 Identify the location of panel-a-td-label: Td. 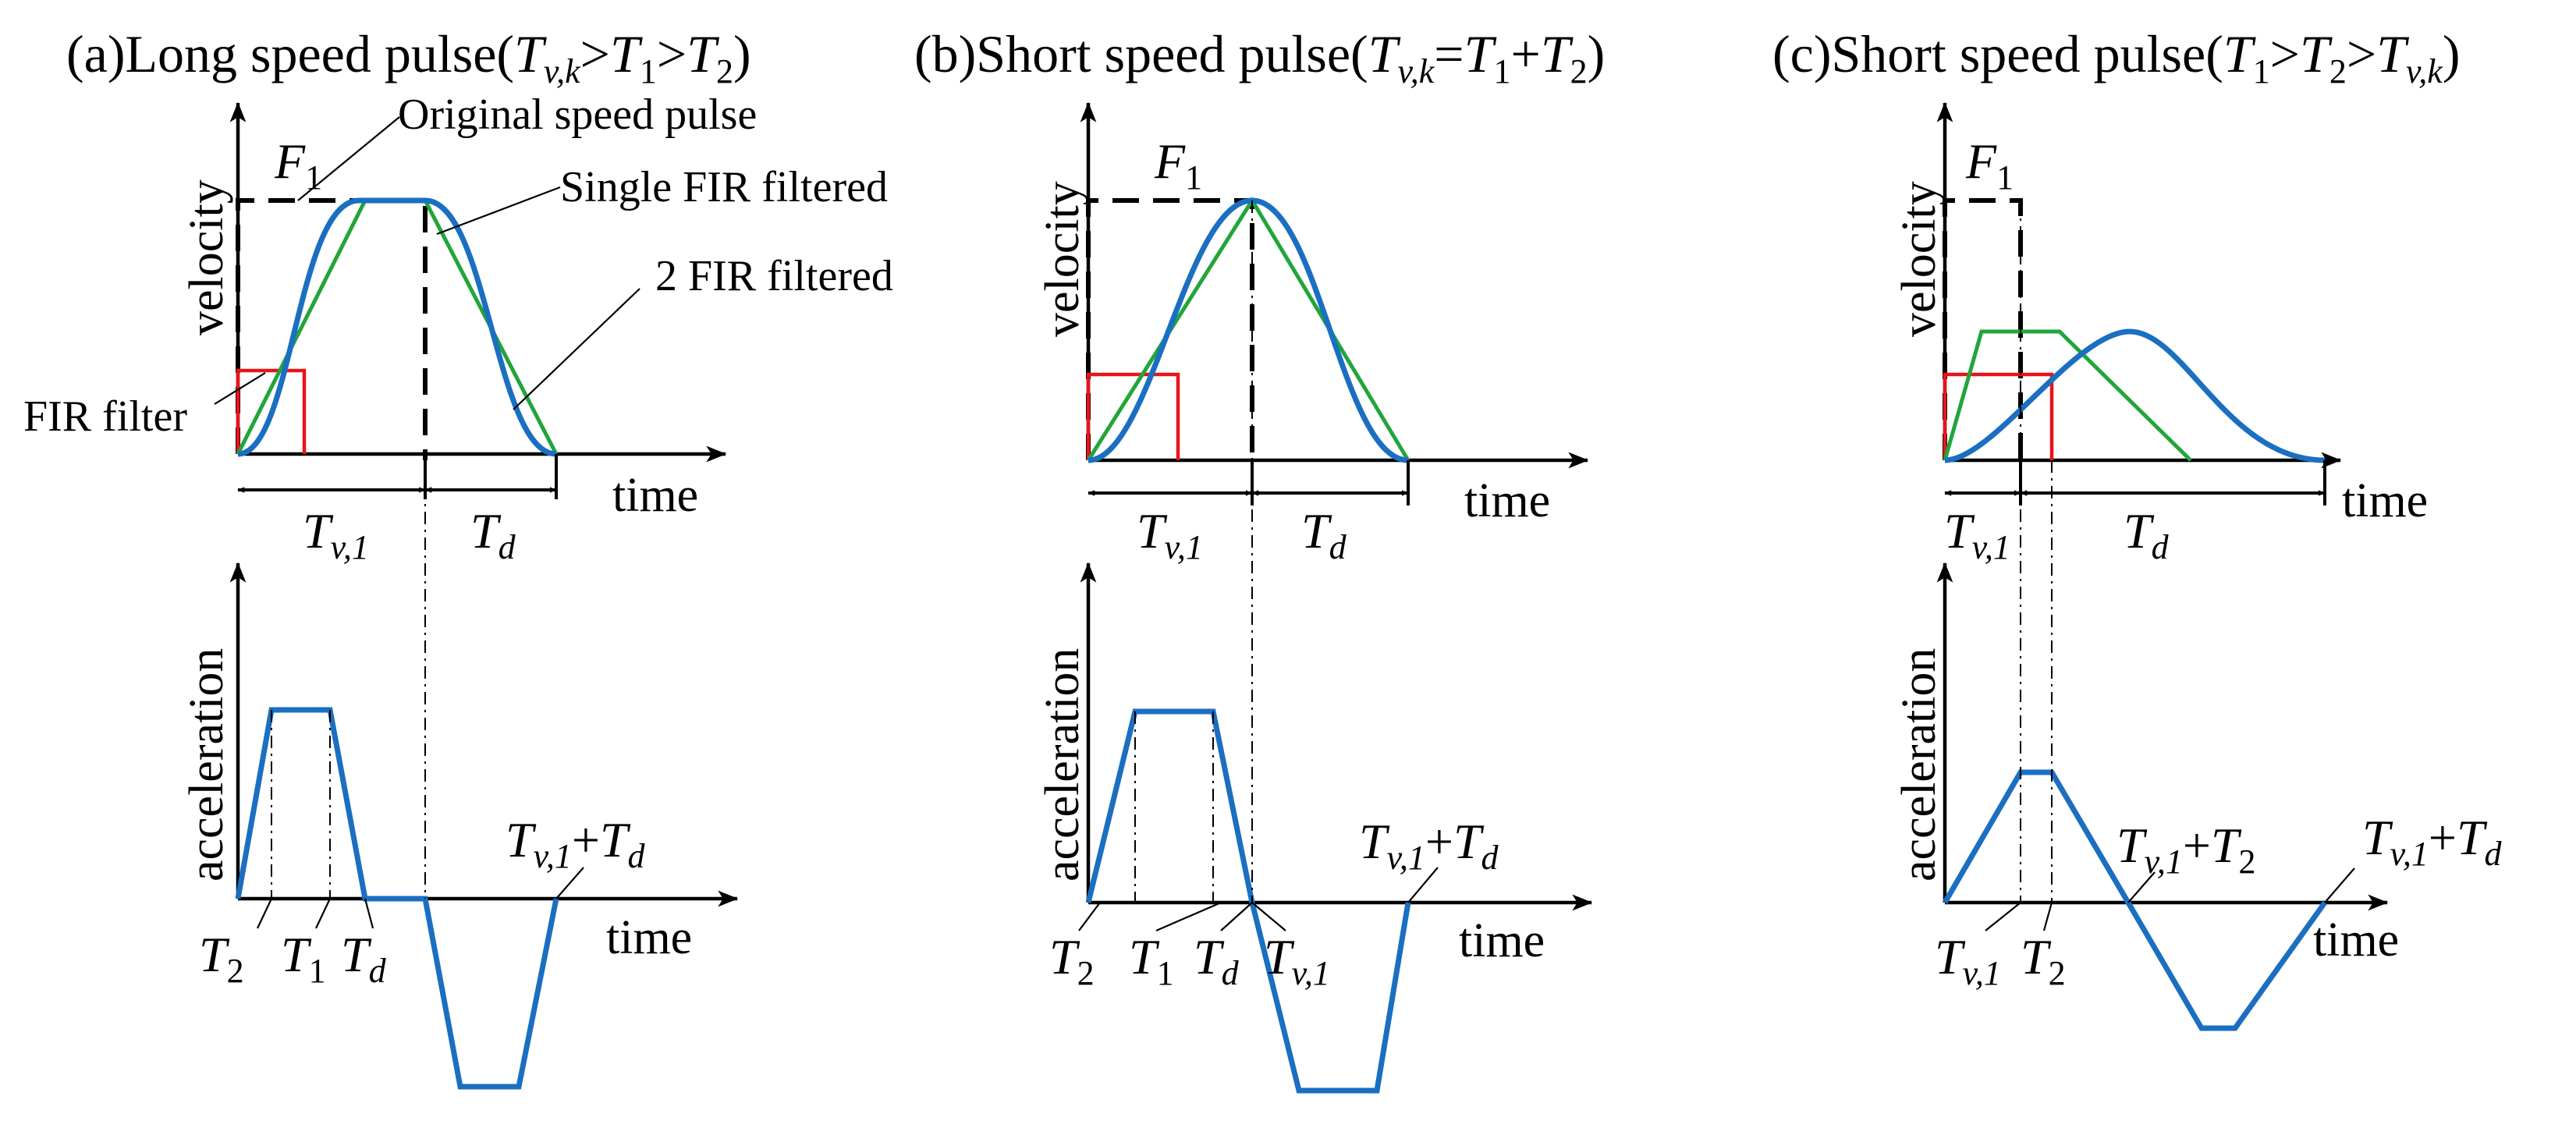
(493, 534).